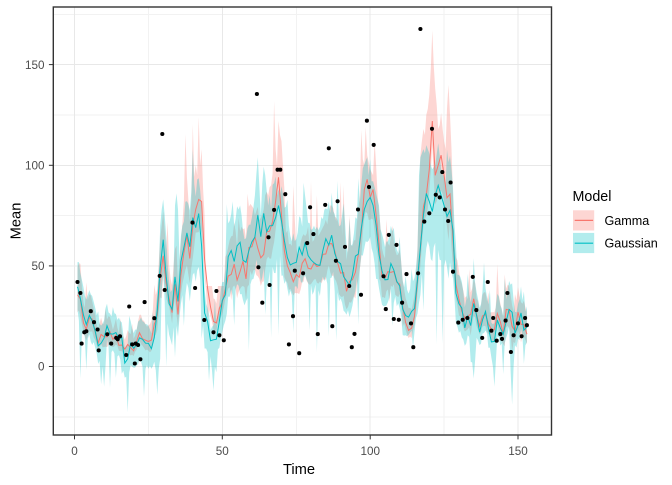 This screenshot has width=672, height=485. What do you see at coordinates (299, 470) in the screenshot?
I see `svg-text: Time` at bounding box center [299, 470].